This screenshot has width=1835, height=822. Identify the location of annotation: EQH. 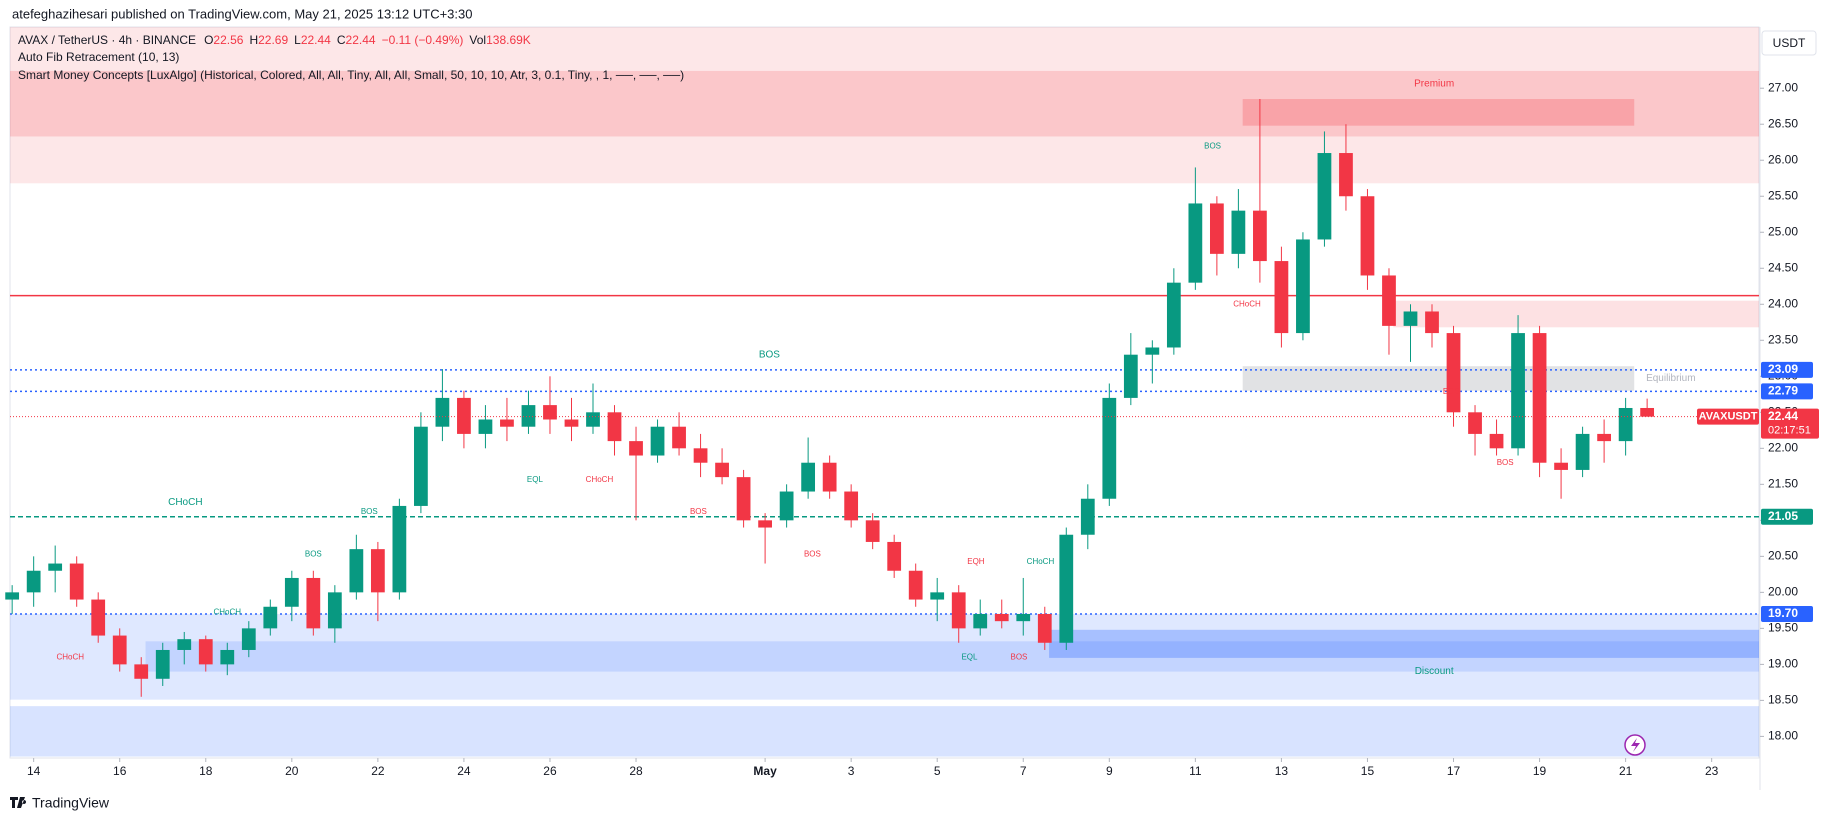
(976, 561).